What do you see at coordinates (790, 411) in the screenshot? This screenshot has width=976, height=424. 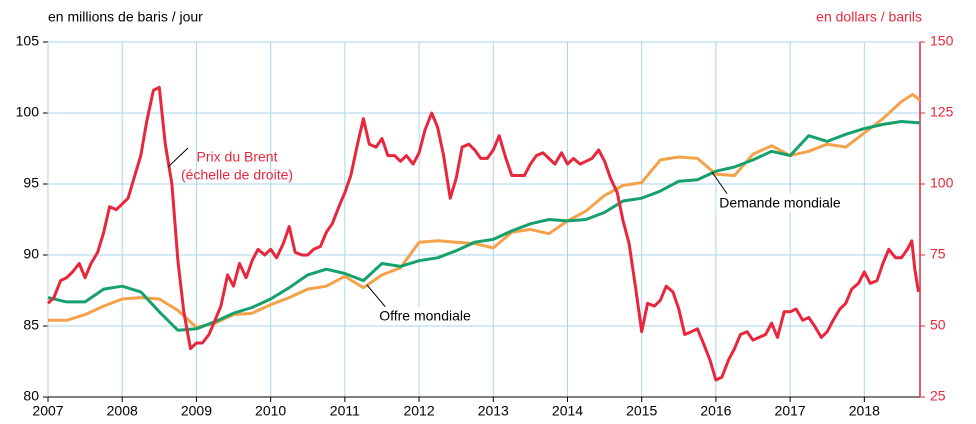 I see `x-tick-label: 2017` at bounding box center [790, 411].